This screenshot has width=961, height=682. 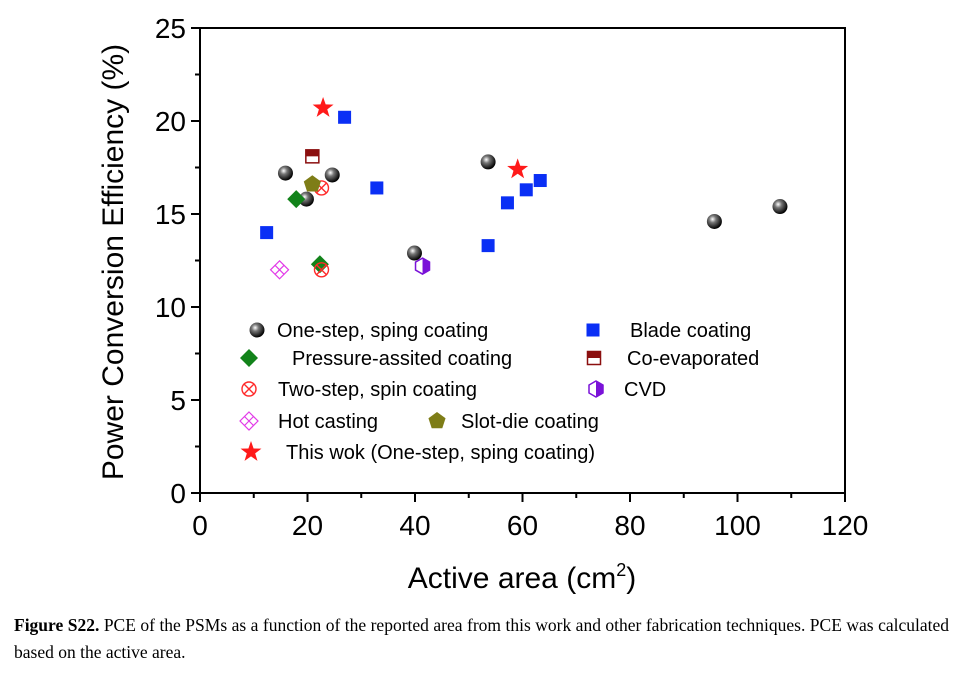 I want to click on legend-label: Slot-die coating, so click(x=530, y=422).